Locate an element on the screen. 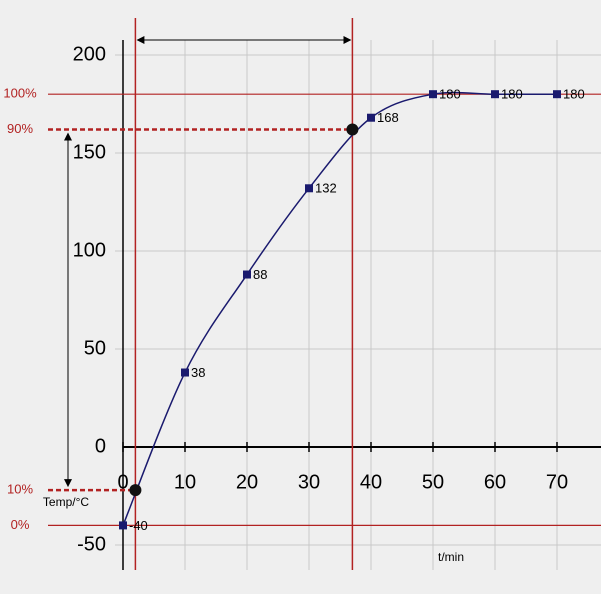  x-tick-label: 40 is located at coordinates (371, 482).